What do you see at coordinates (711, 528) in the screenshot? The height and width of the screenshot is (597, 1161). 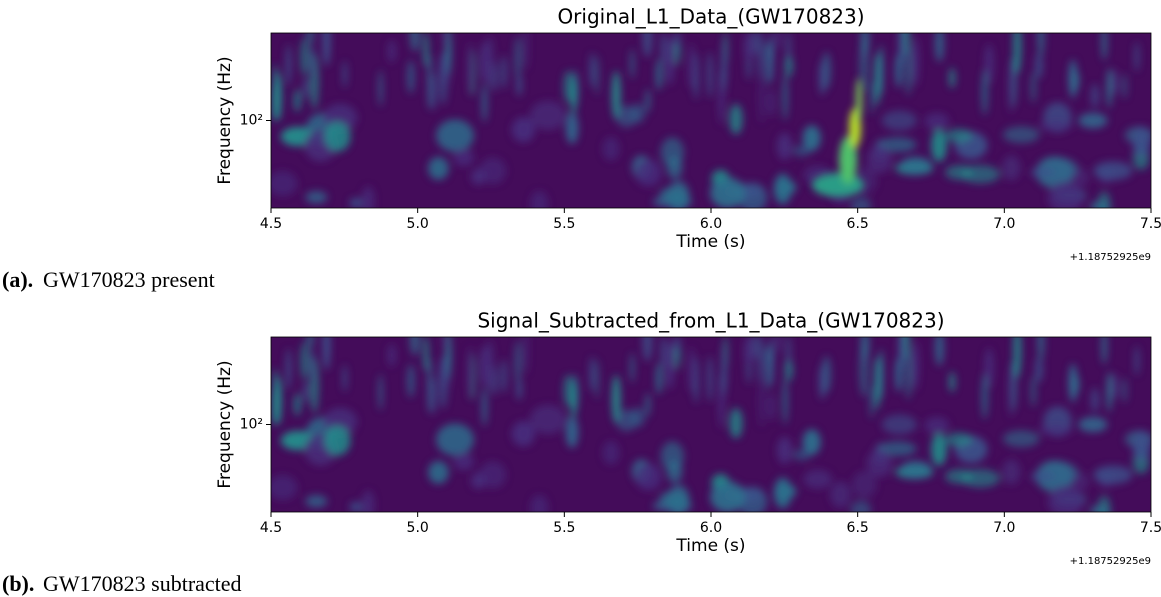 I see `x-tick-label: 6.0` at bounding box center [711, 528].